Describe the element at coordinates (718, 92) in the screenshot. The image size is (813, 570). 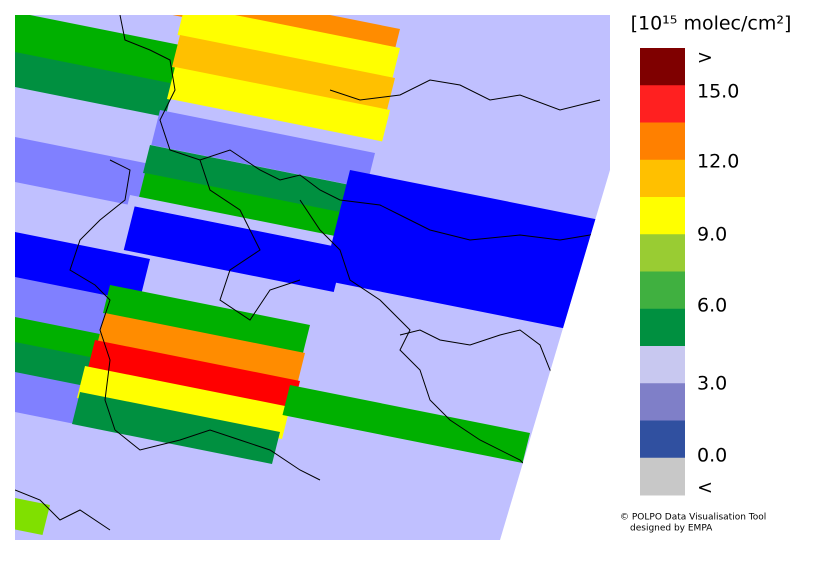
I see `colorbar-label: 15.0` at that location.